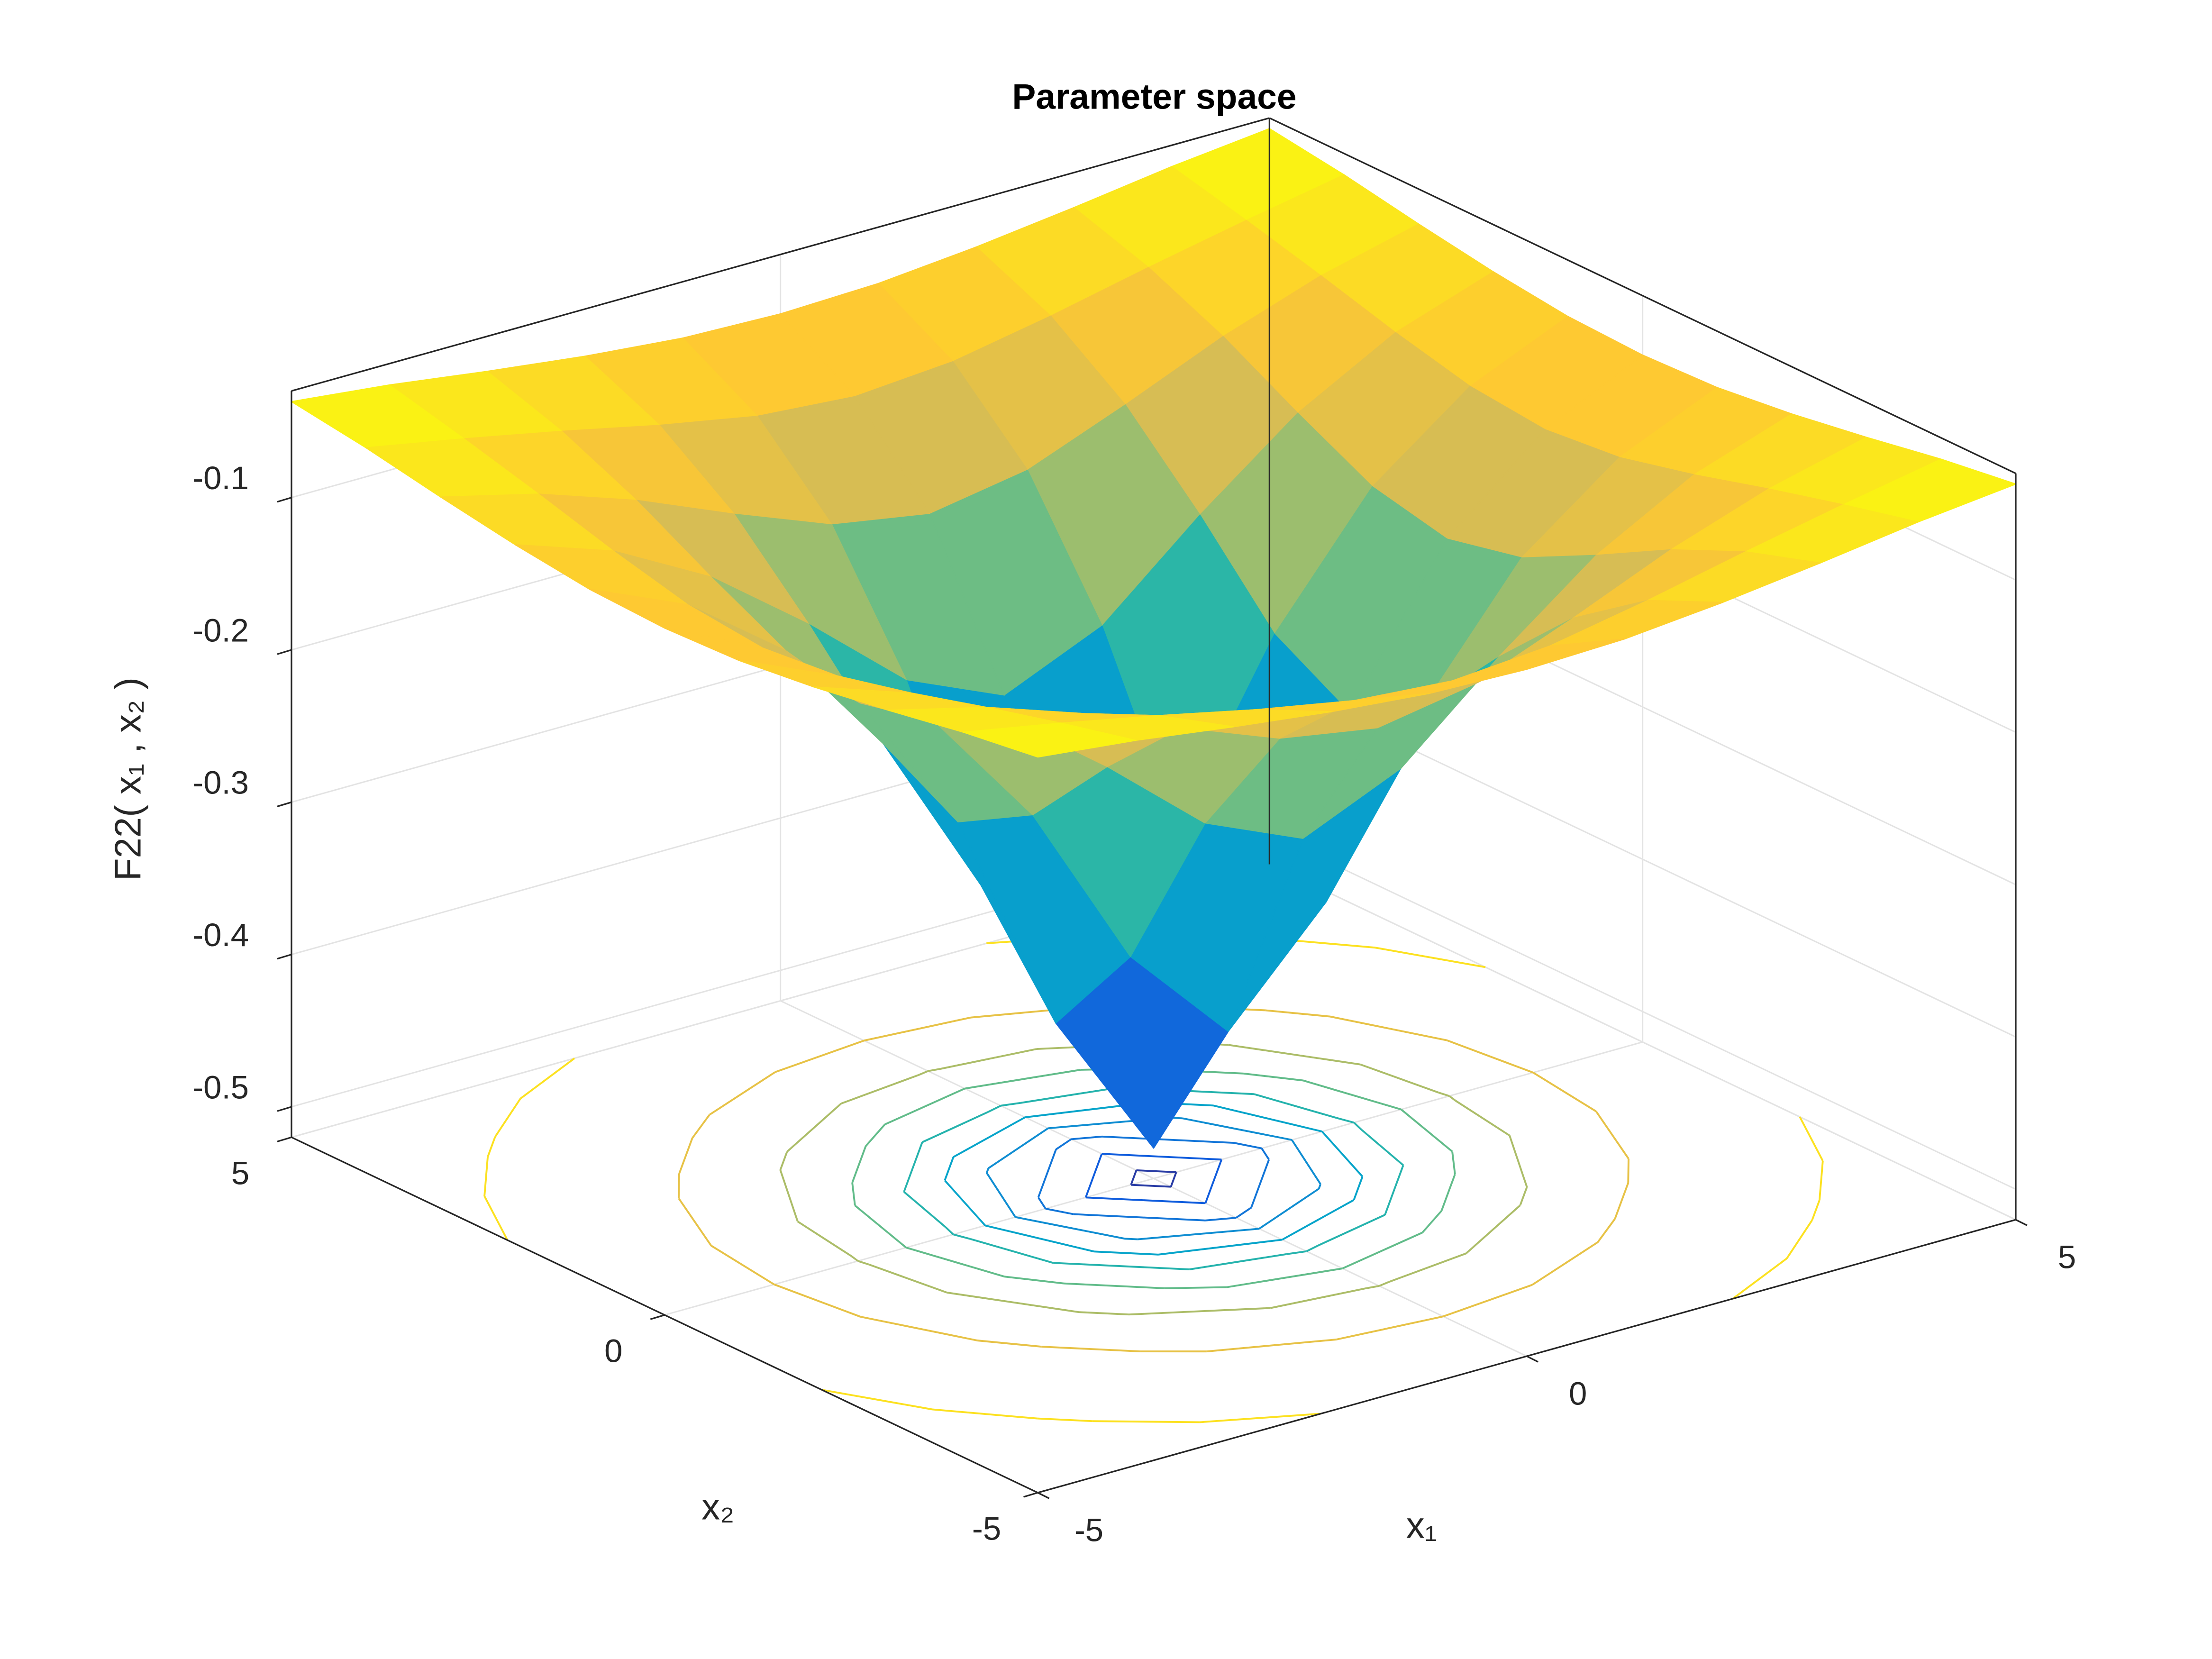  I want to click on y-axis-label: x₂, so click(717, 1507).